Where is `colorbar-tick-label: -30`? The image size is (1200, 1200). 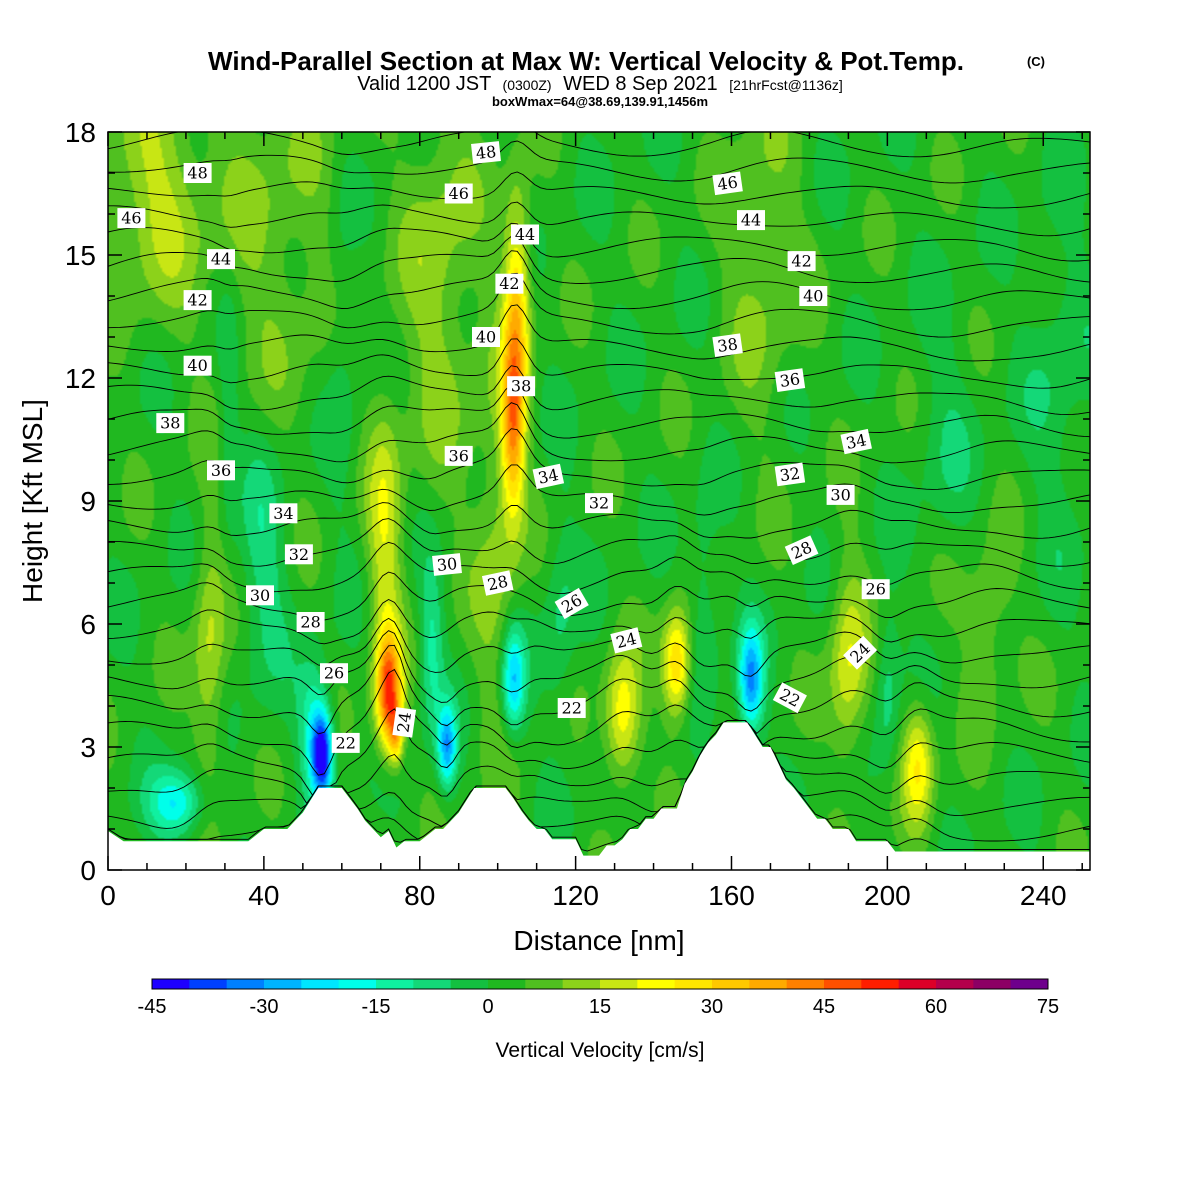
colorbar-tick-label: -30 is located at coordinates (264, 1007).